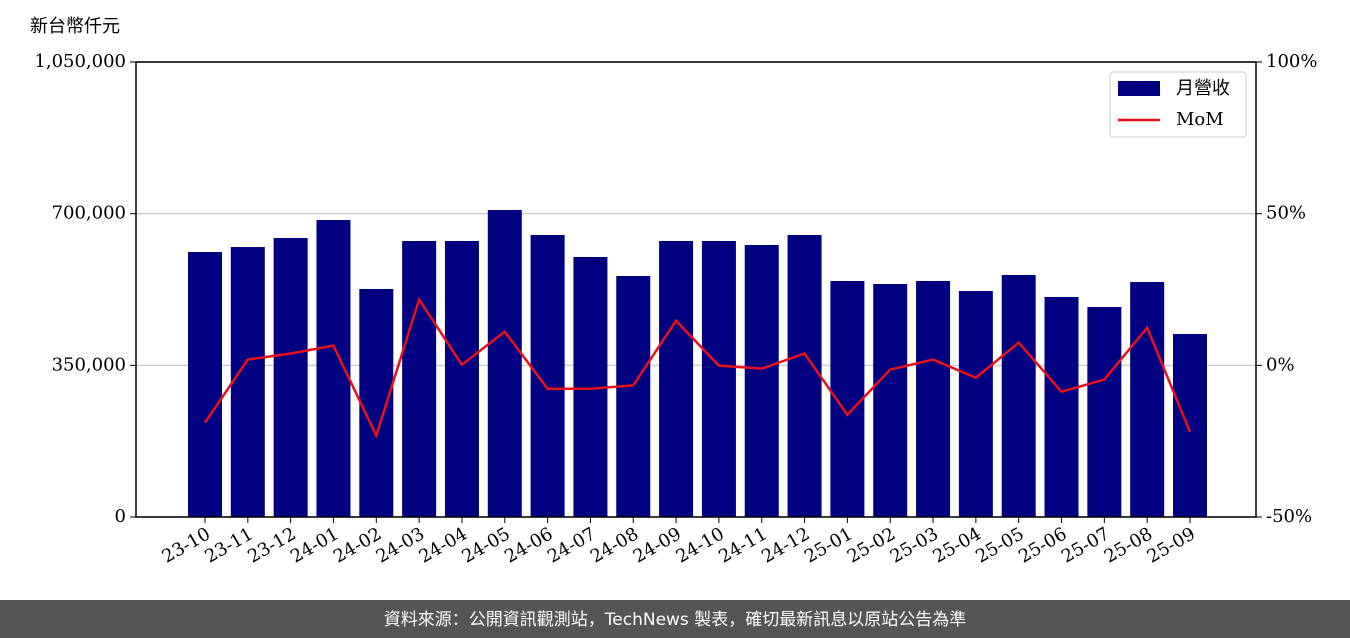 The width and height of the screenshot is (1350, 638). Describe the element at coordinates (271, 545) in the screenshot. I see `x-tick-label: 23-12` at that location.